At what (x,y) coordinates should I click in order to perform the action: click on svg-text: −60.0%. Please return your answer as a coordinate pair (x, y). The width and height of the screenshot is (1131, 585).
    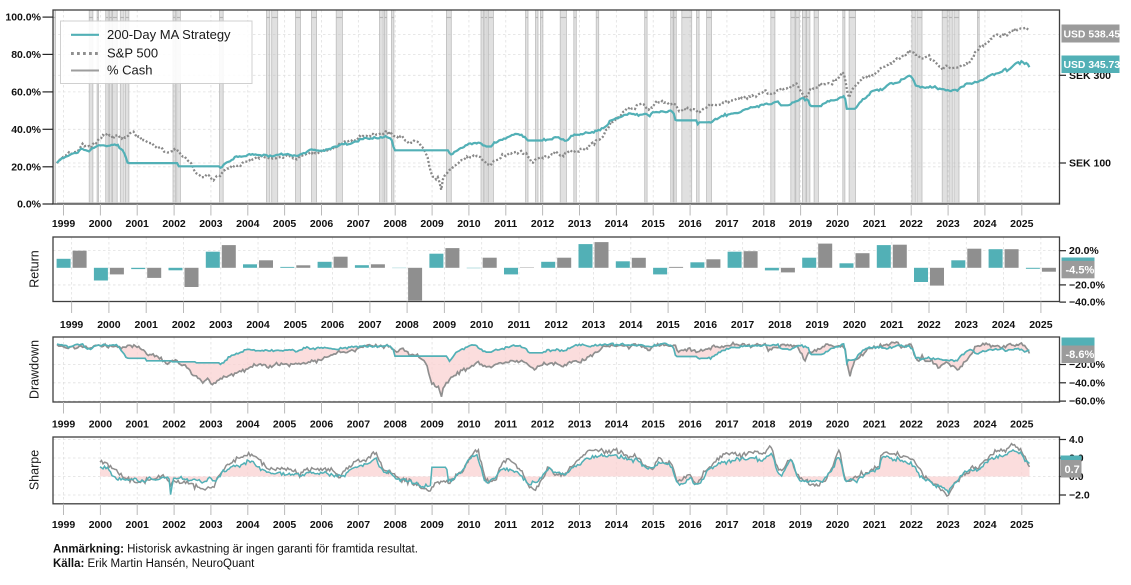
    Looking at the image, I should click on (1087, 402).